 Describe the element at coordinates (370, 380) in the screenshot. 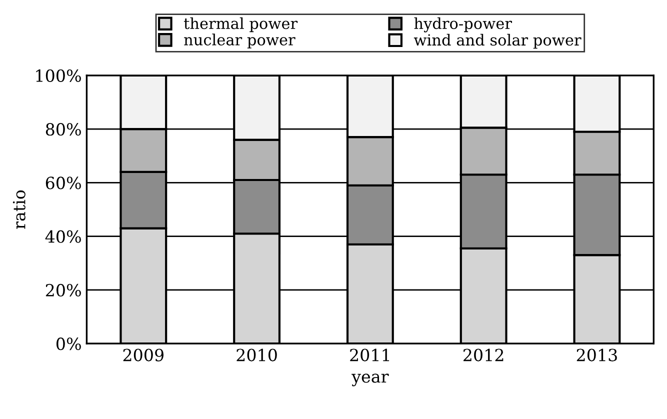

I see `x-axis-title: year` at that location.